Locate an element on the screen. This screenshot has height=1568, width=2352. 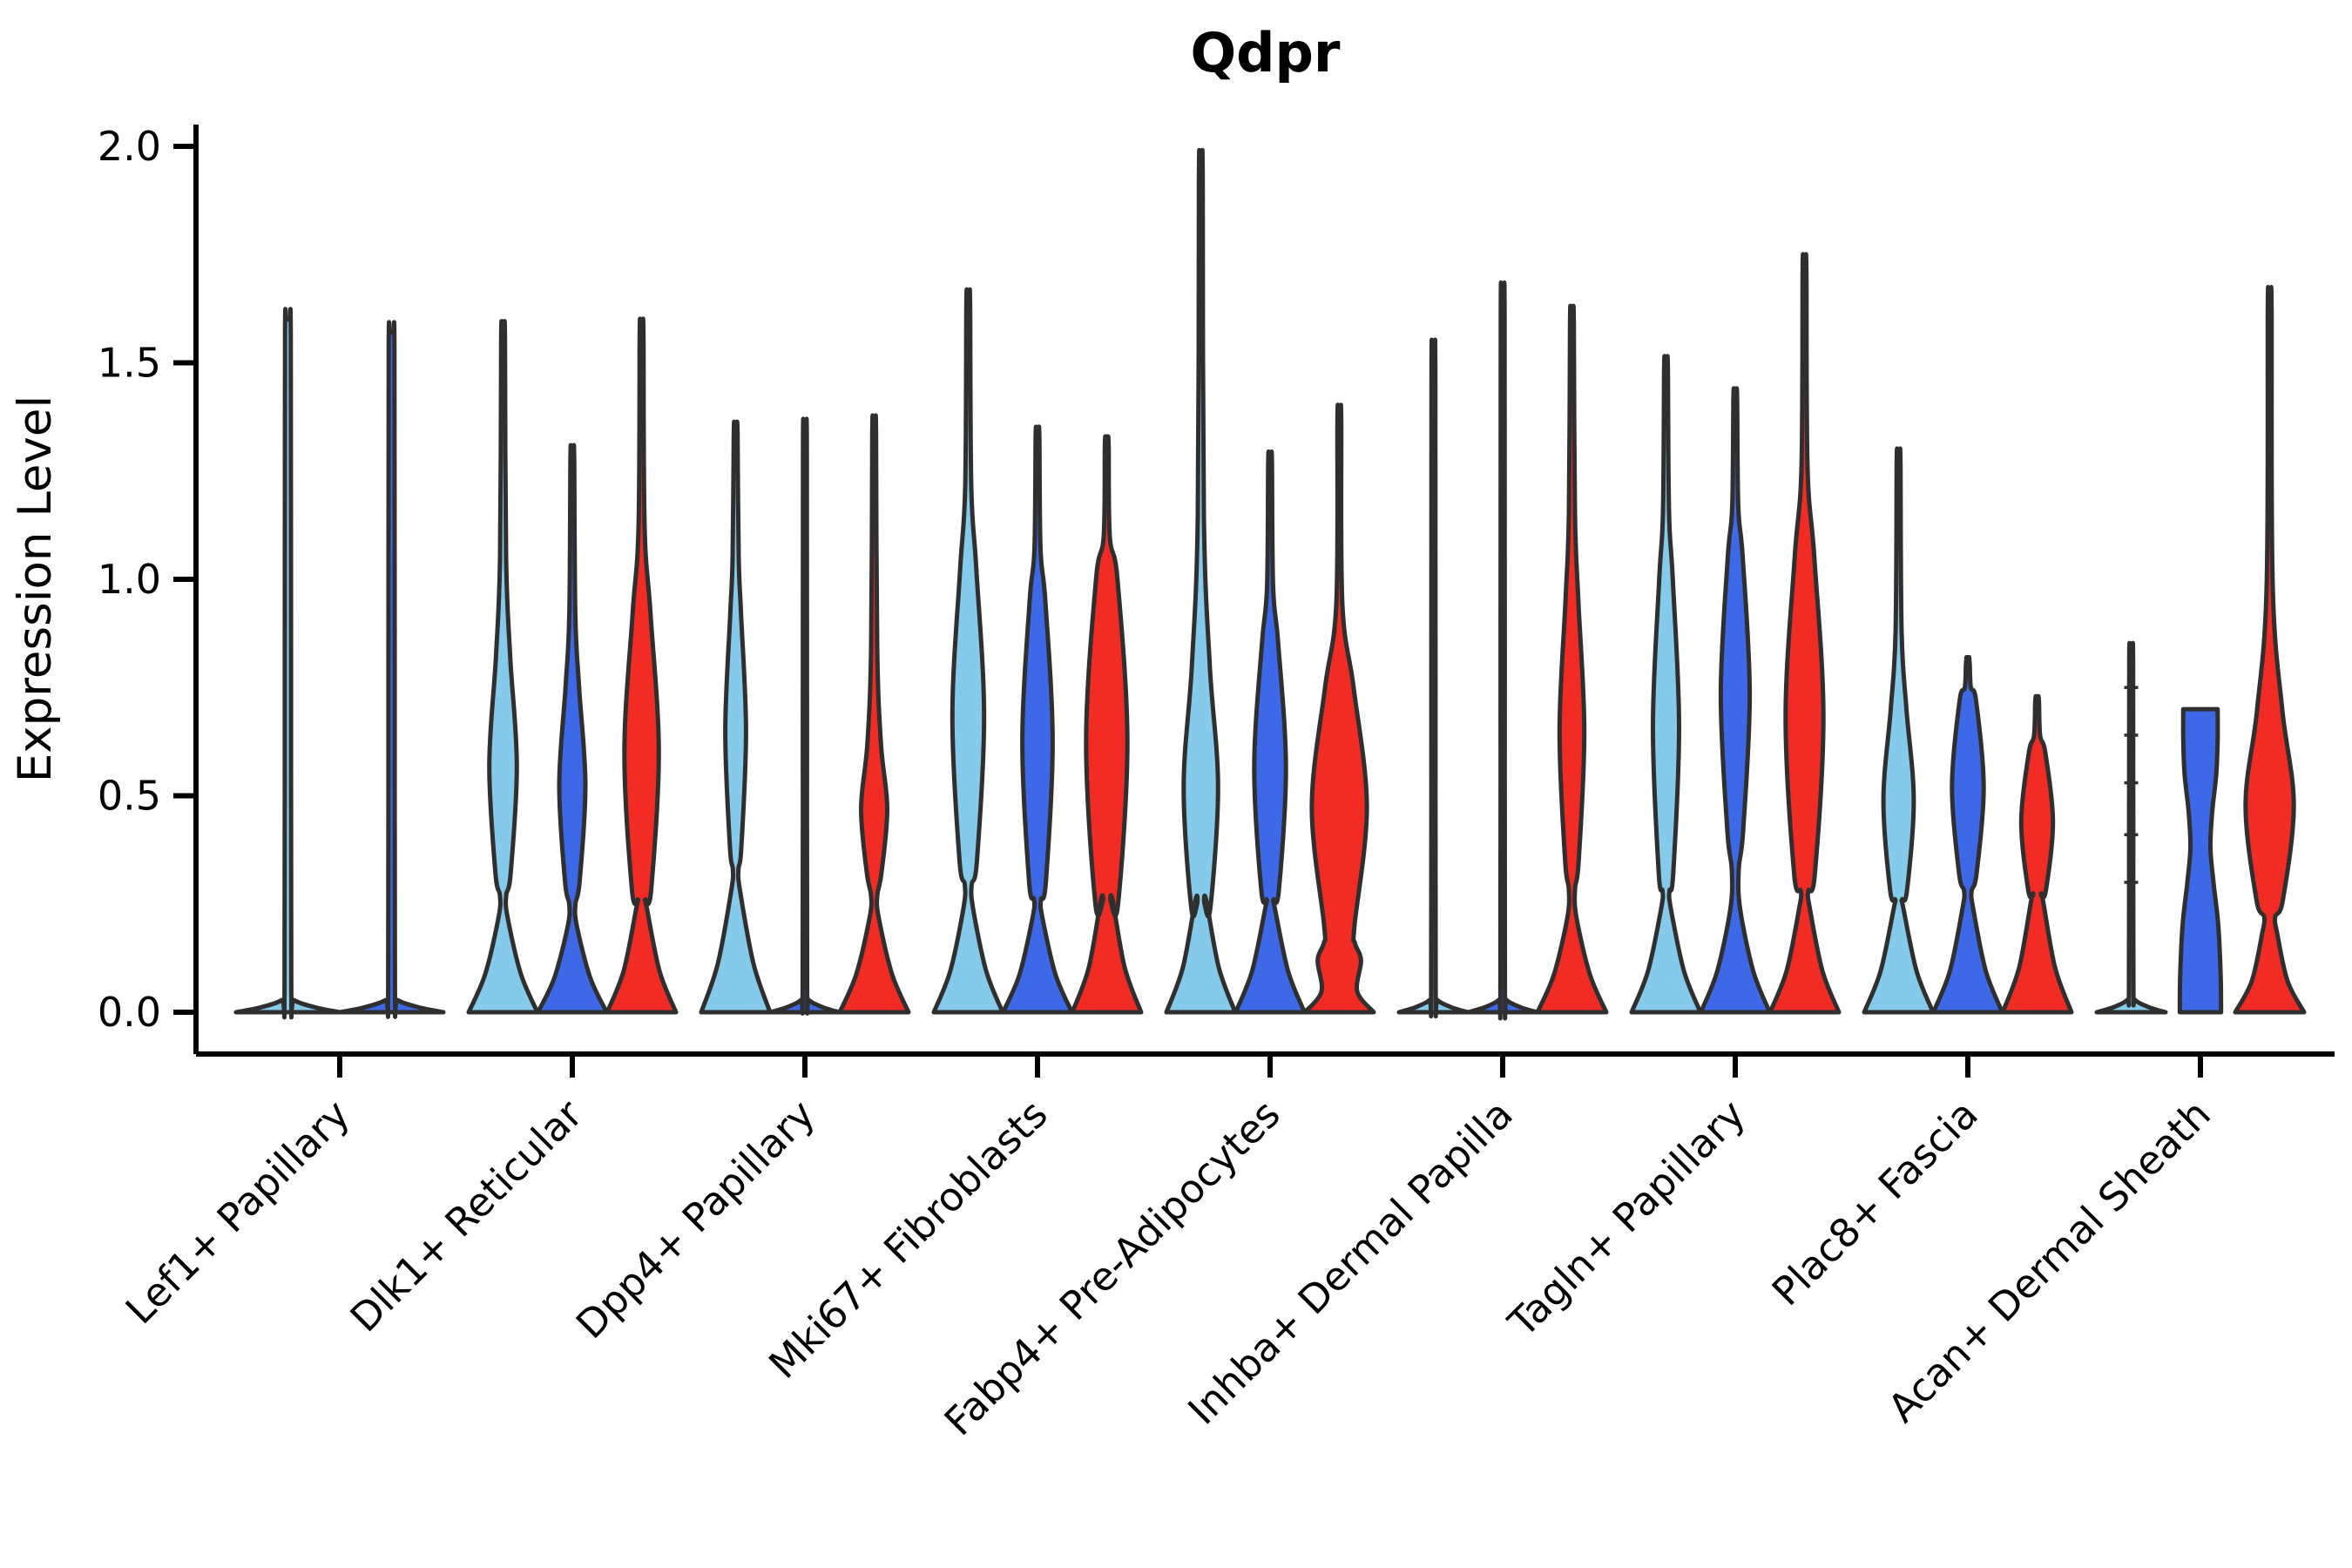
violin-plac8-red is located at coordinates (2037, 854).